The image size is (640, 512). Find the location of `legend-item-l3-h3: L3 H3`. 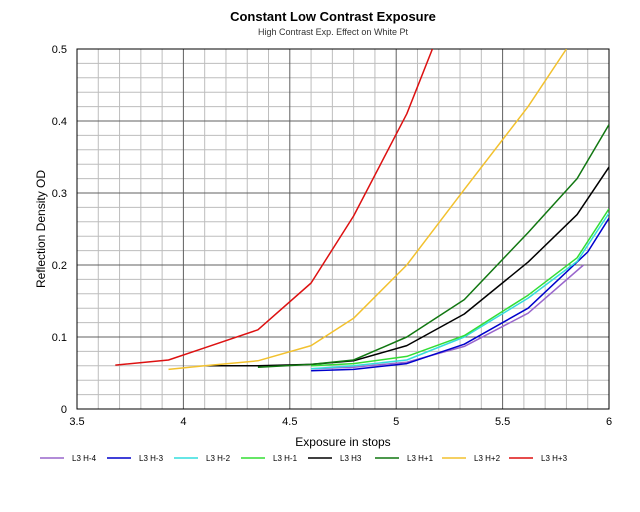

legend-item-l3-h3: L3 H3 is located at coordinates (335, 458).